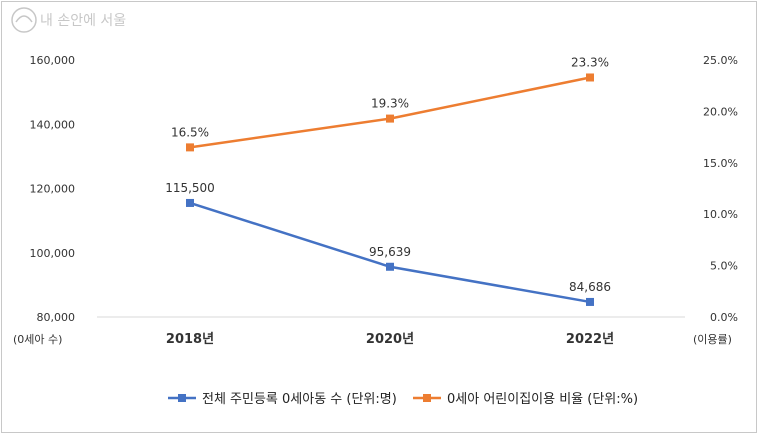 The height and width of the screenshot is (436, 760). I want to click on series-line, so click(390, 112).